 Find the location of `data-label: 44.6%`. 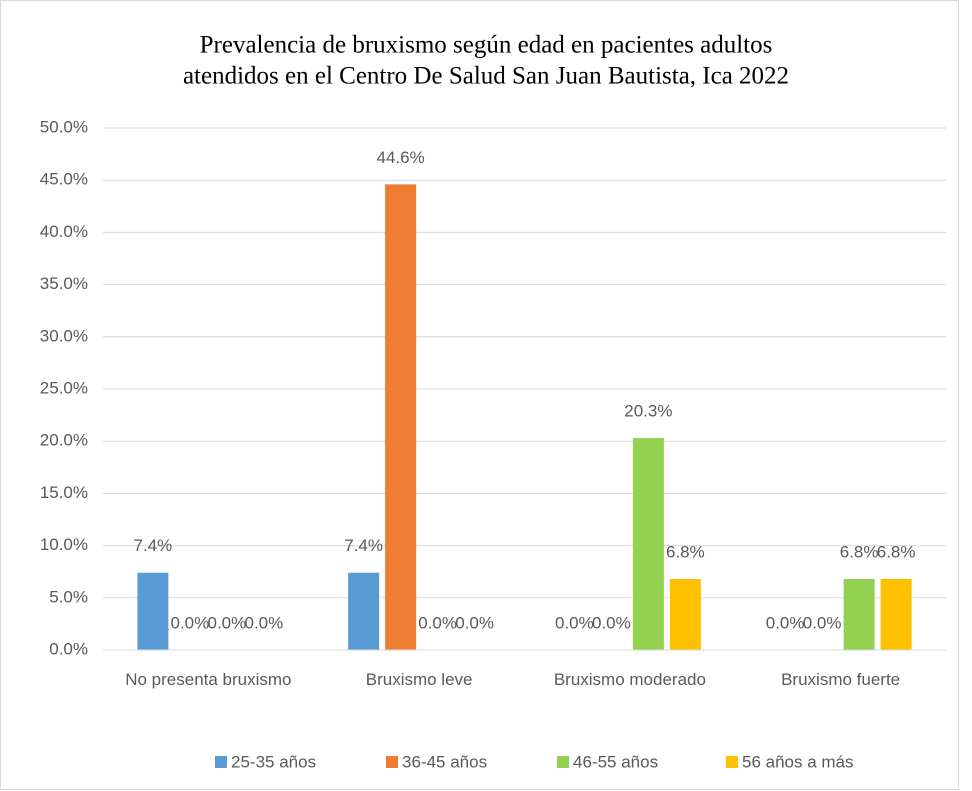

data-label: 44.6% is located at coordinates (401, 157).